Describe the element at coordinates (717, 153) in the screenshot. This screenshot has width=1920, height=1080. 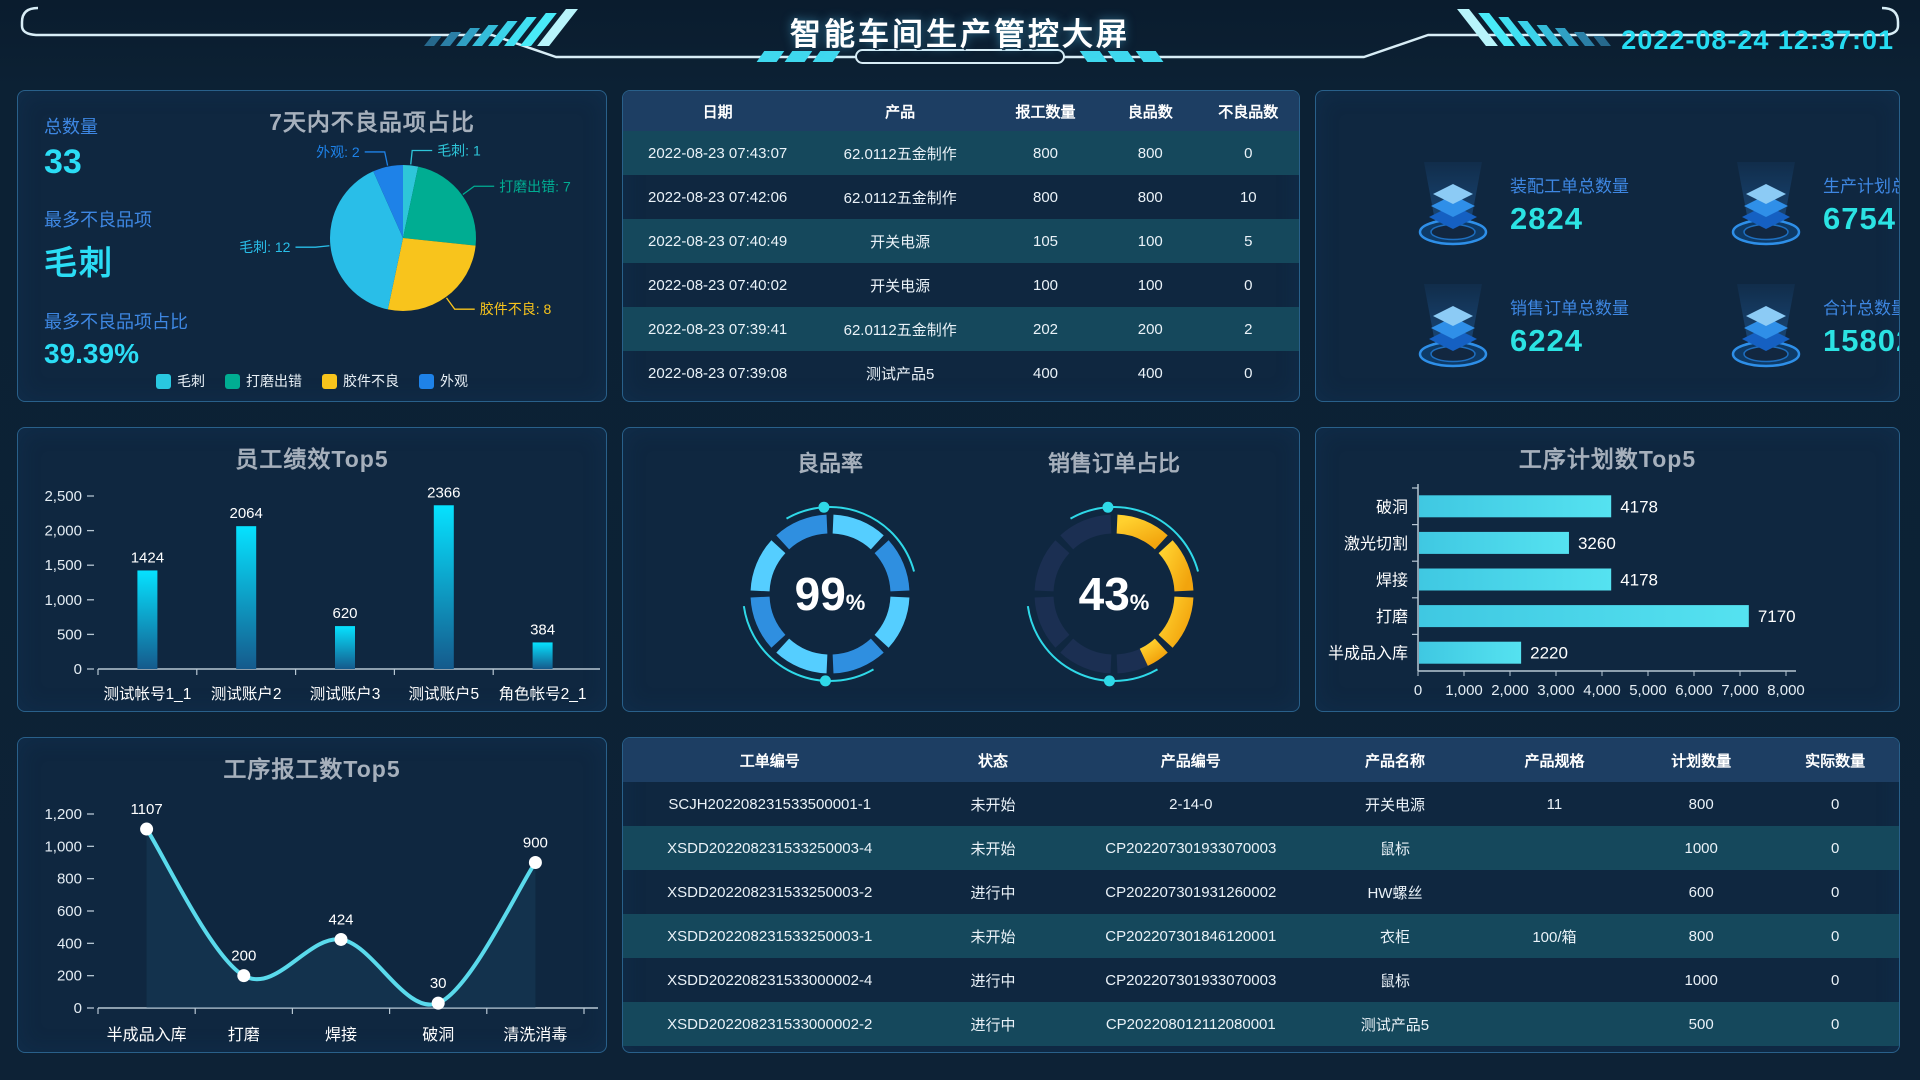
I see `table-cell: 2022-08-23 07:43:07` at that location.